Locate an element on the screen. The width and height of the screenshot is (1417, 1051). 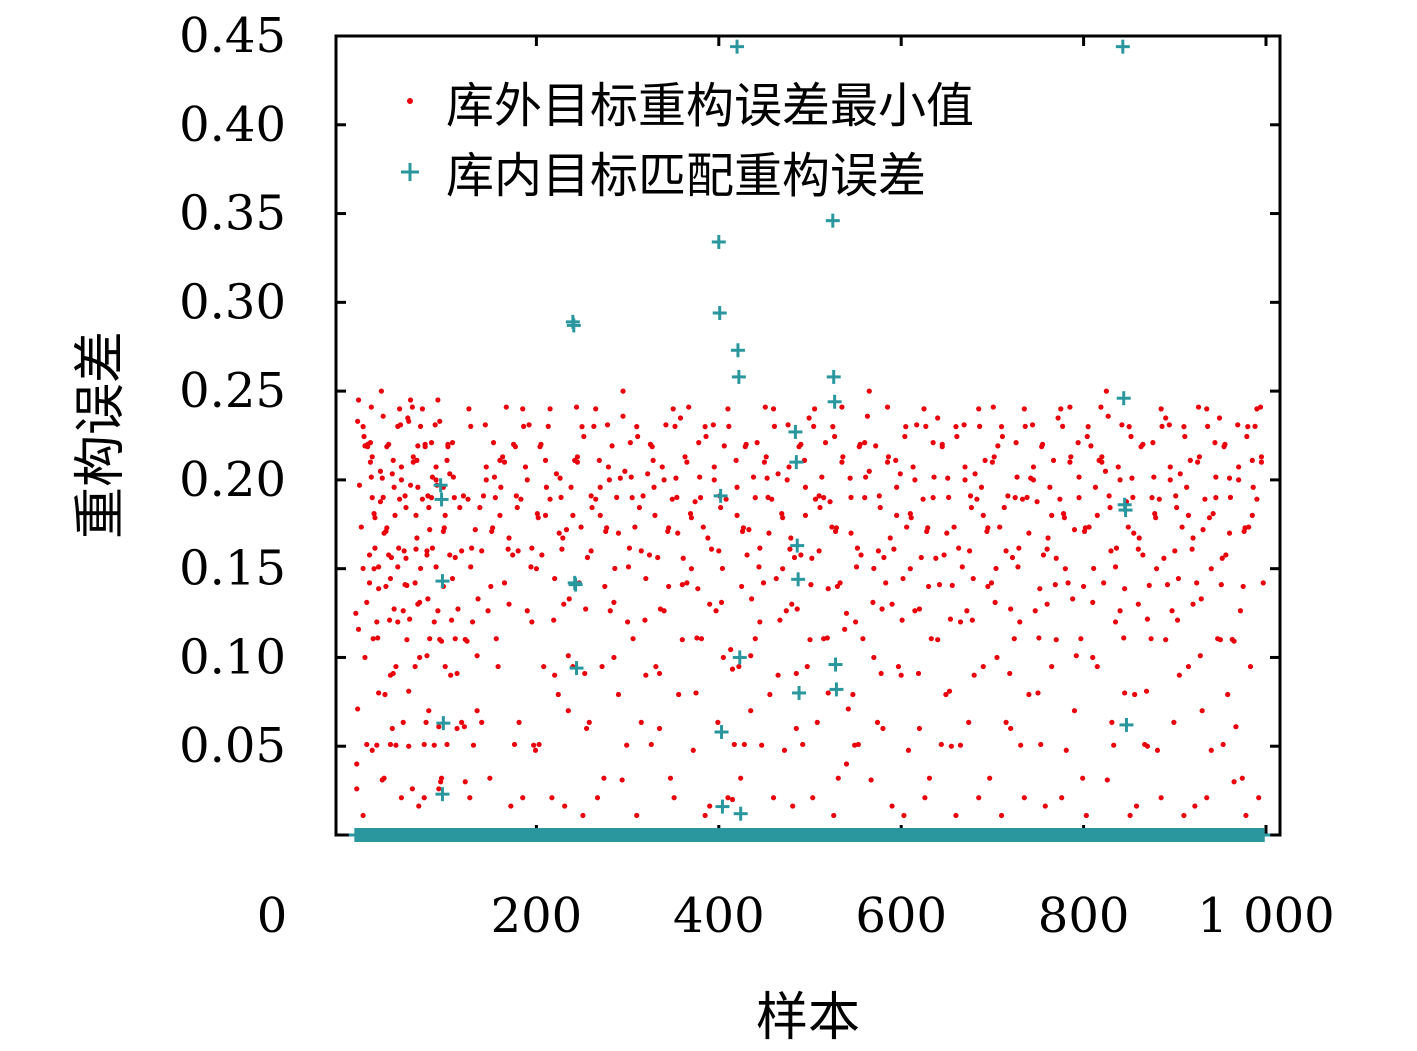
y-tick-label: 0.20 is located at coordinates (232, 480).